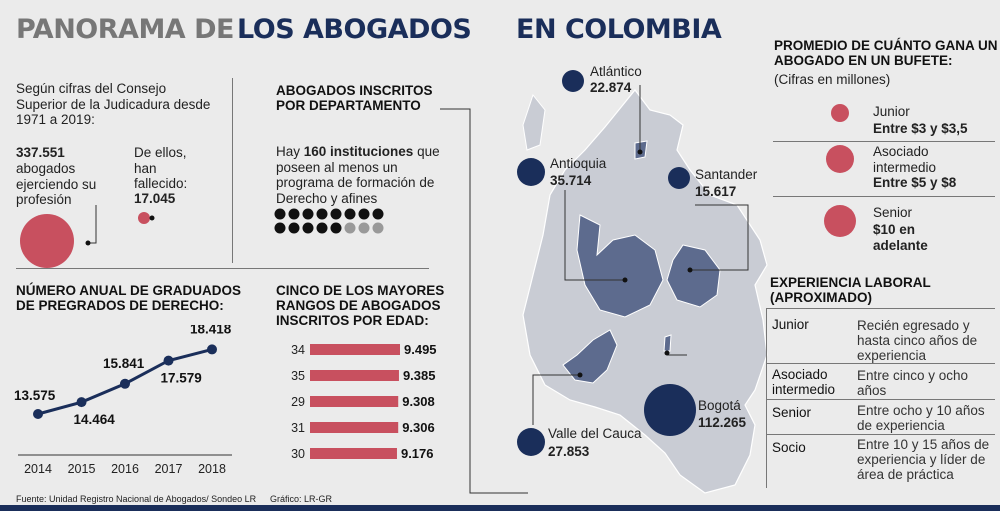 The height and width of the screenshot is (511, 1000). I want to click on graduates-data-label: 13.575, so click(35, 395).